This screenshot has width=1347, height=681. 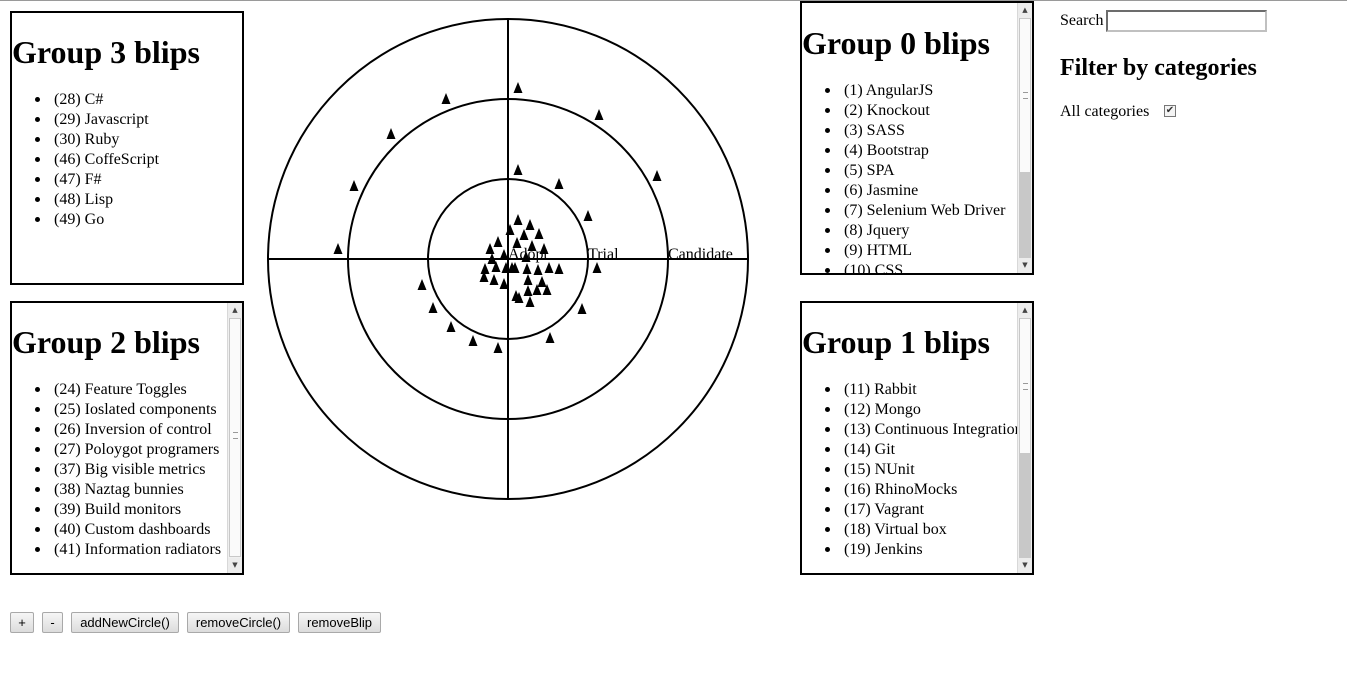 I want to click on group-1-blip: (12) Mongo, so click(x=928, y=410).